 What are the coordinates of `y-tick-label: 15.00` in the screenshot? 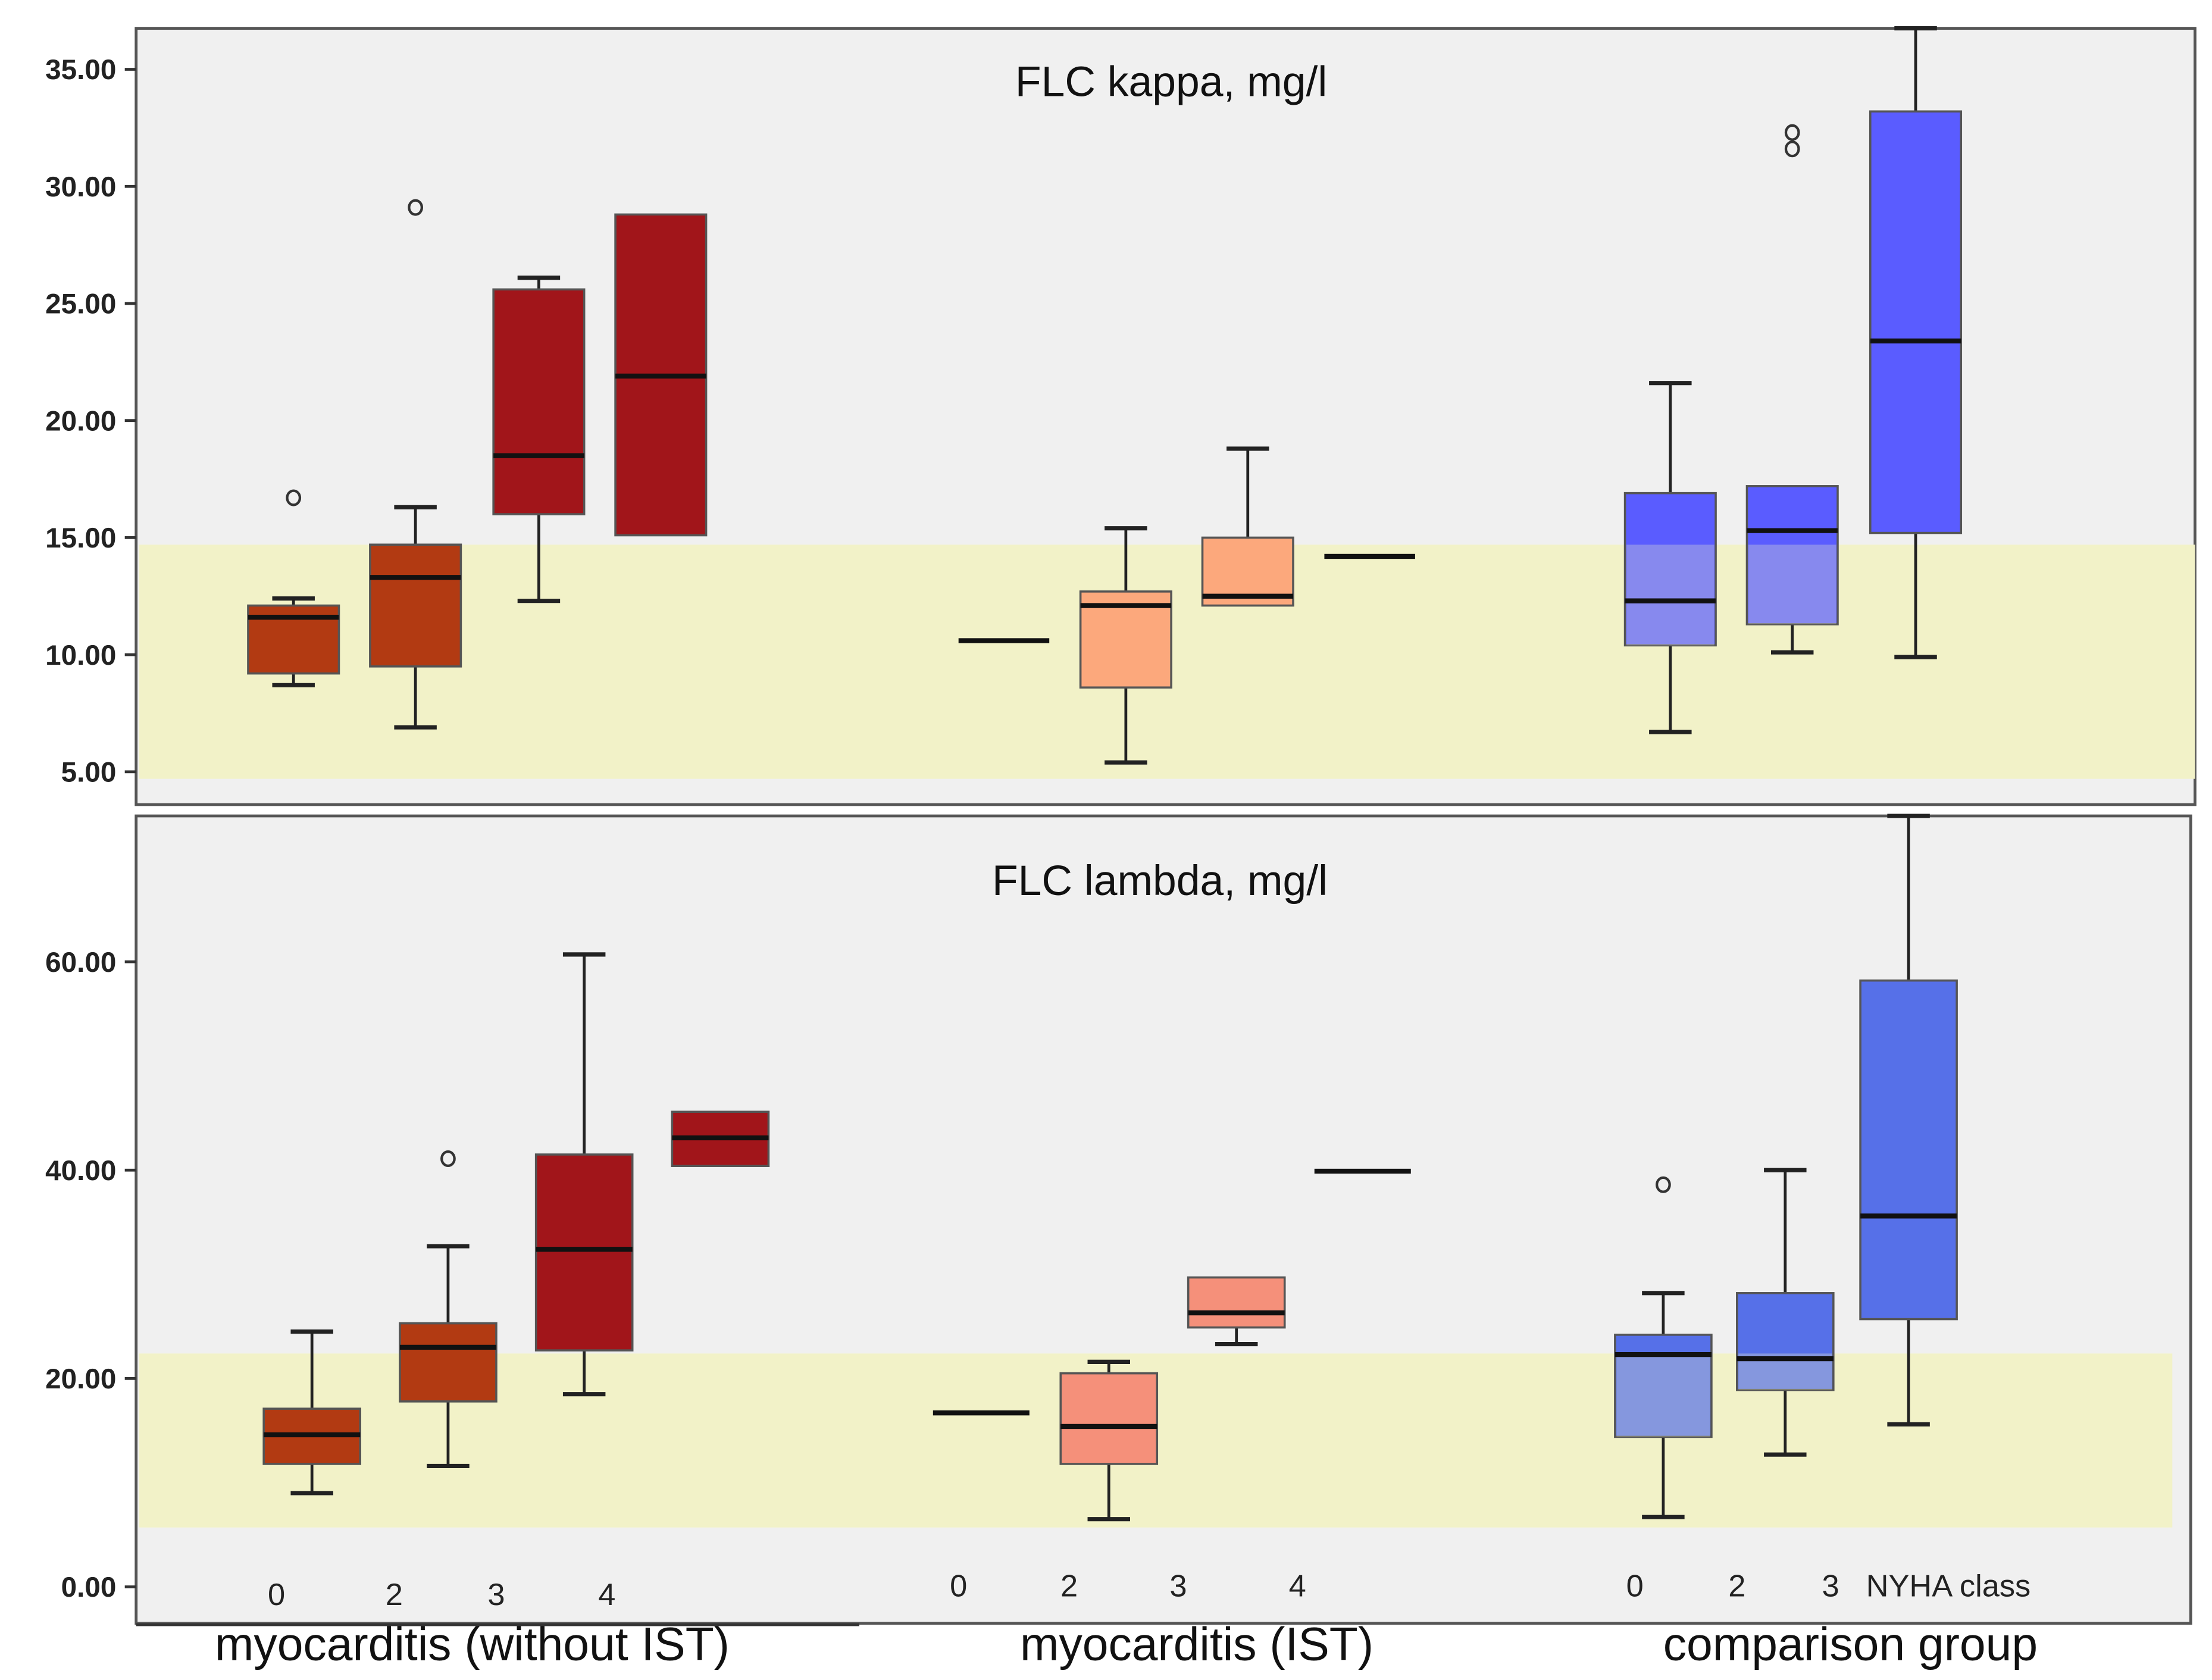 It's located at (81, 538).